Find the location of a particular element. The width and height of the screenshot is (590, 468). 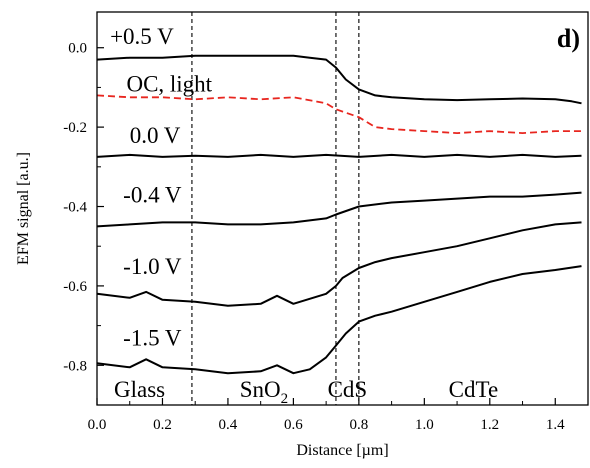

region-label: Glass is located at coordinates (139, 389).